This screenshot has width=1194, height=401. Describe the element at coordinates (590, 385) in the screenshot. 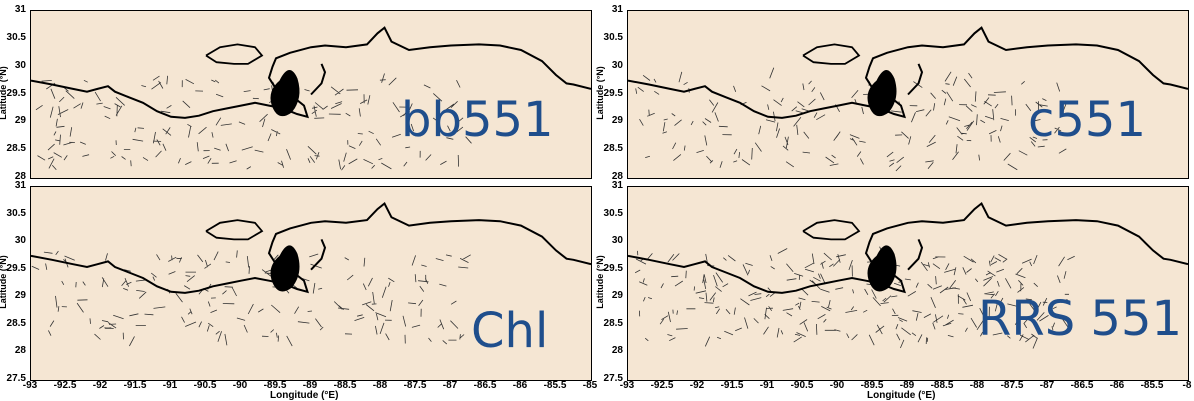

I see `x-tick-label: -85` at that location.